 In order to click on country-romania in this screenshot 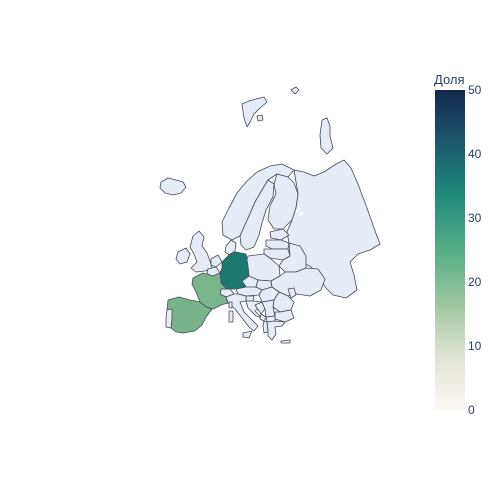, I will do `click(283, 302)`.